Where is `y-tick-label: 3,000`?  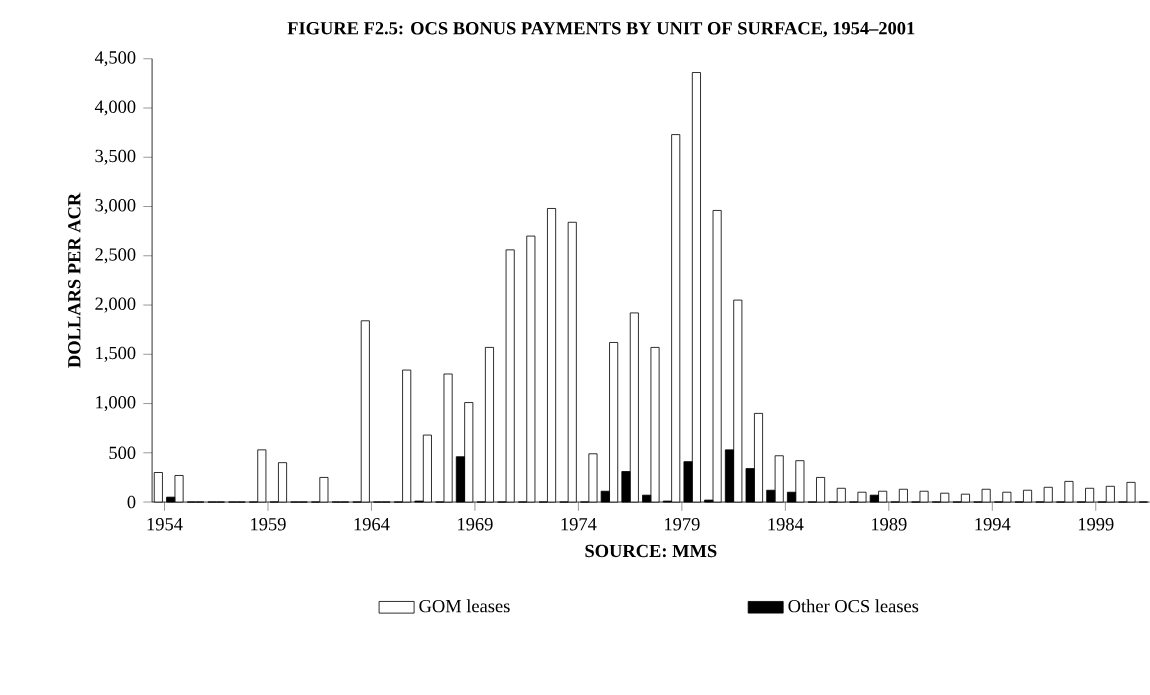 y-tick-label: 3,000 is located at coordinates (115, 206).